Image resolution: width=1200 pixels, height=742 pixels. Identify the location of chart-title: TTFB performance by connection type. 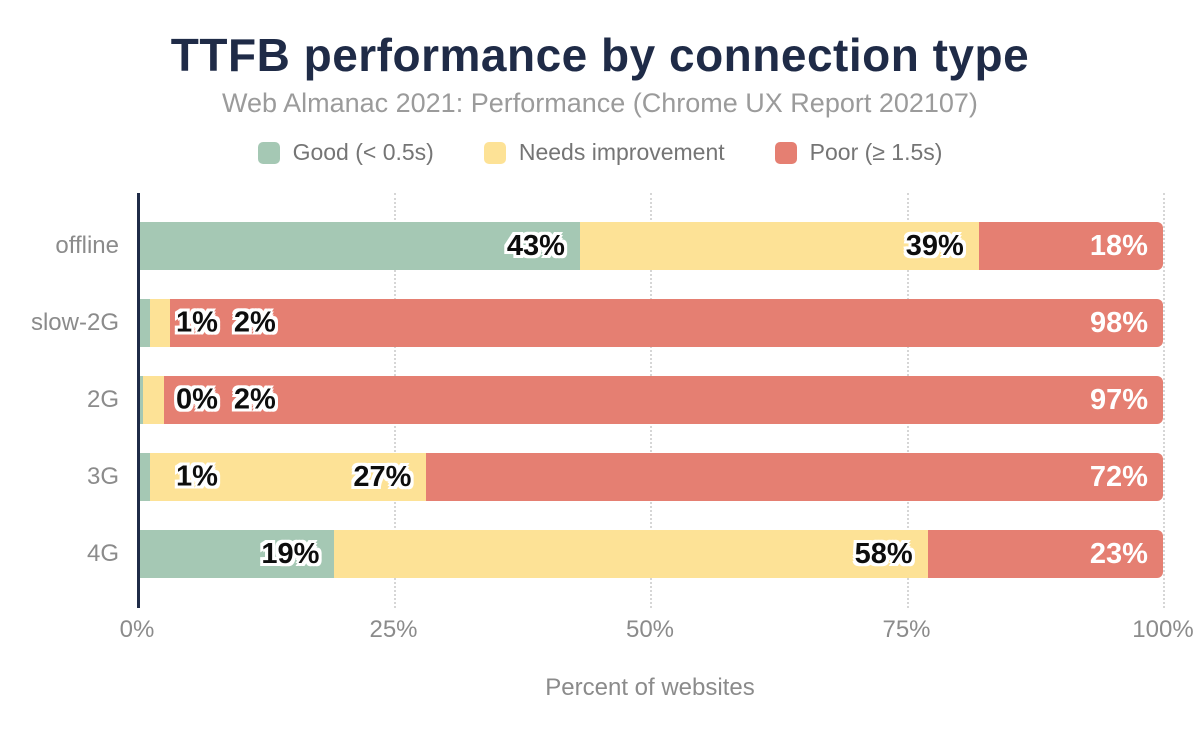
(600, 55).